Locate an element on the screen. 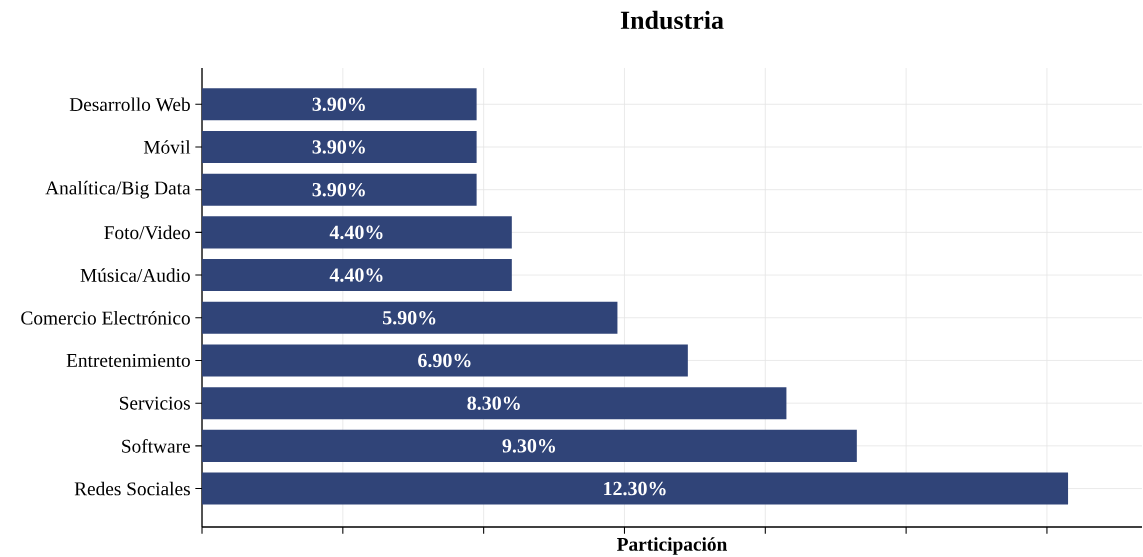  chart-title: Industria is located at coordinates (672, 20).